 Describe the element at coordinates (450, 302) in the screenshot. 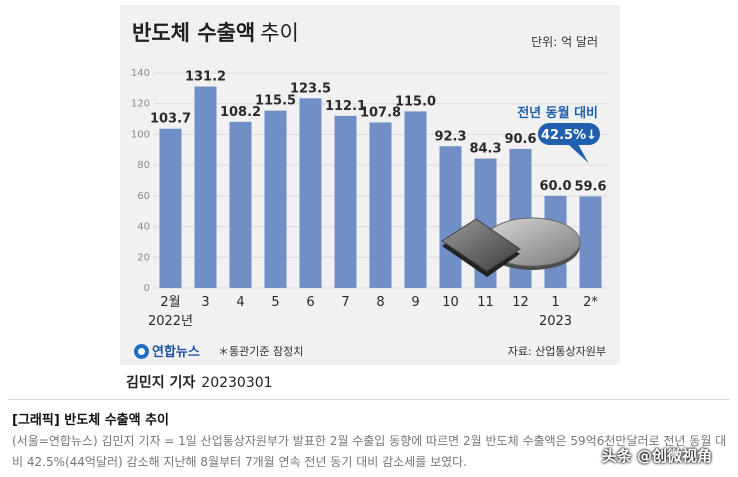

I see `x-tick-label: 10` at that location.